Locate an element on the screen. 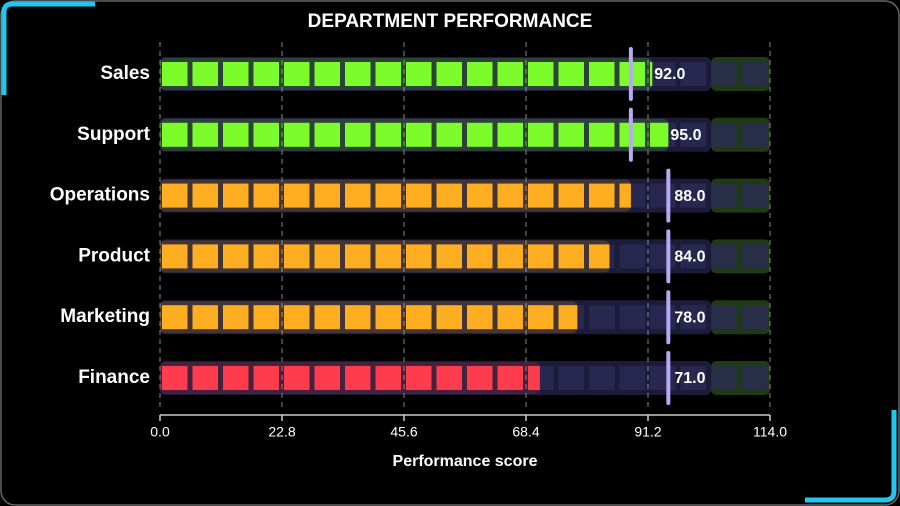 This screenshot has height=506, width=900. value-label: 95.0 is located at coordinates (685, 135).